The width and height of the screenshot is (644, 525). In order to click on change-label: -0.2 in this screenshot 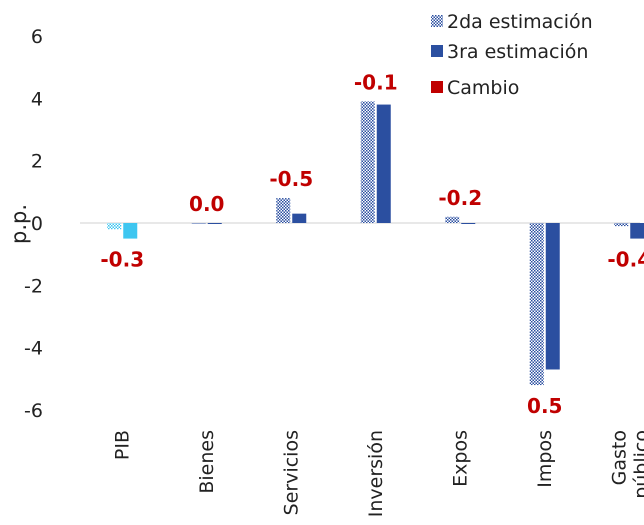, I will do `click(460, 198)`.